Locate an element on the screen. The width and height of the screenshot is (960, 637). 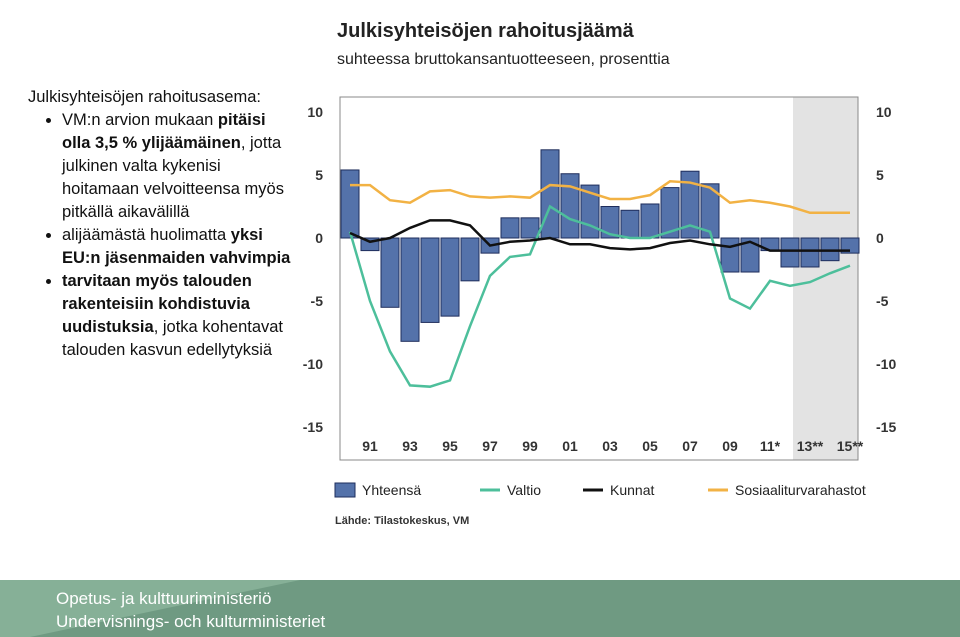
y2-tick-label: 5 is located at coordinates (880, 175).